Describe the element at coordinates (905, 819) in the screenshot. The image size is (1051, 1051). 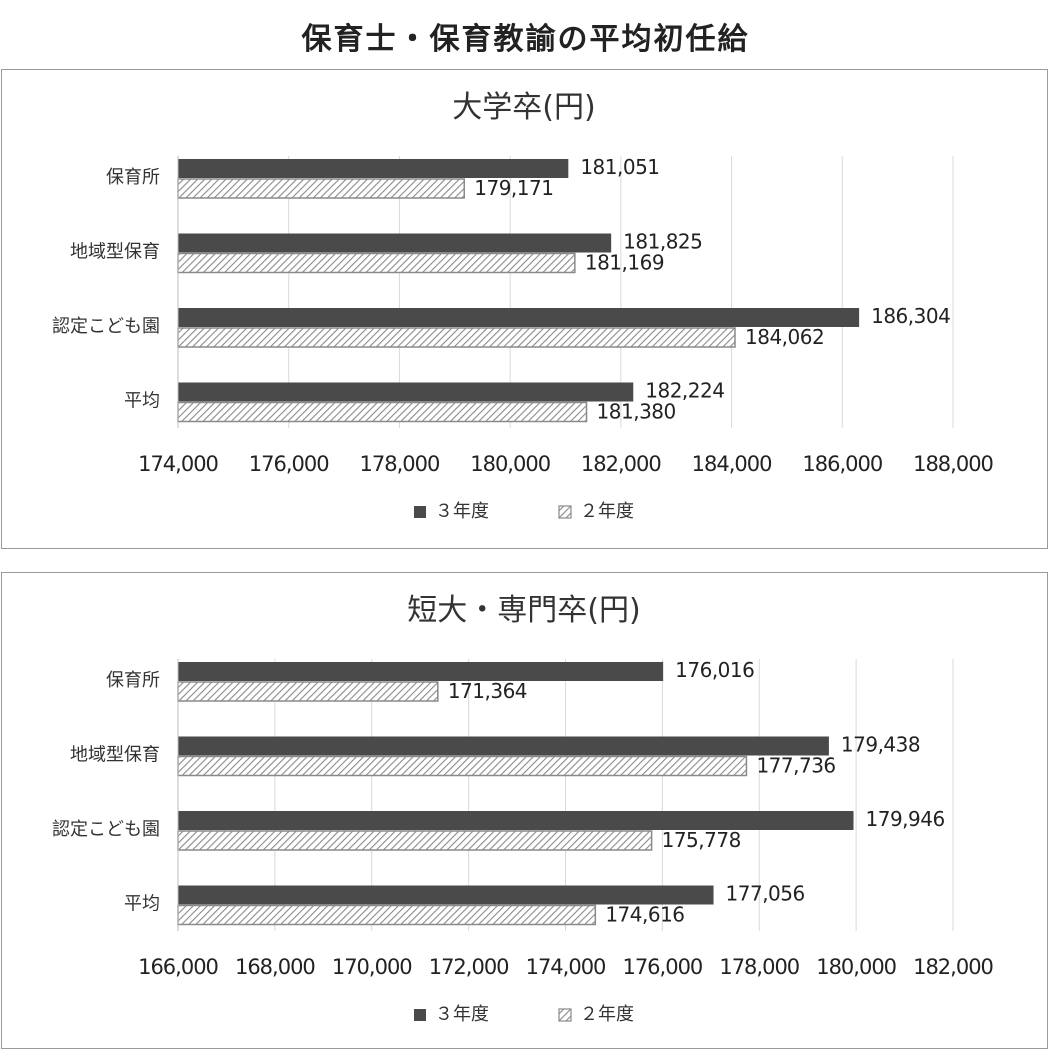
I see `data-label-series3: 179,946` at that location.